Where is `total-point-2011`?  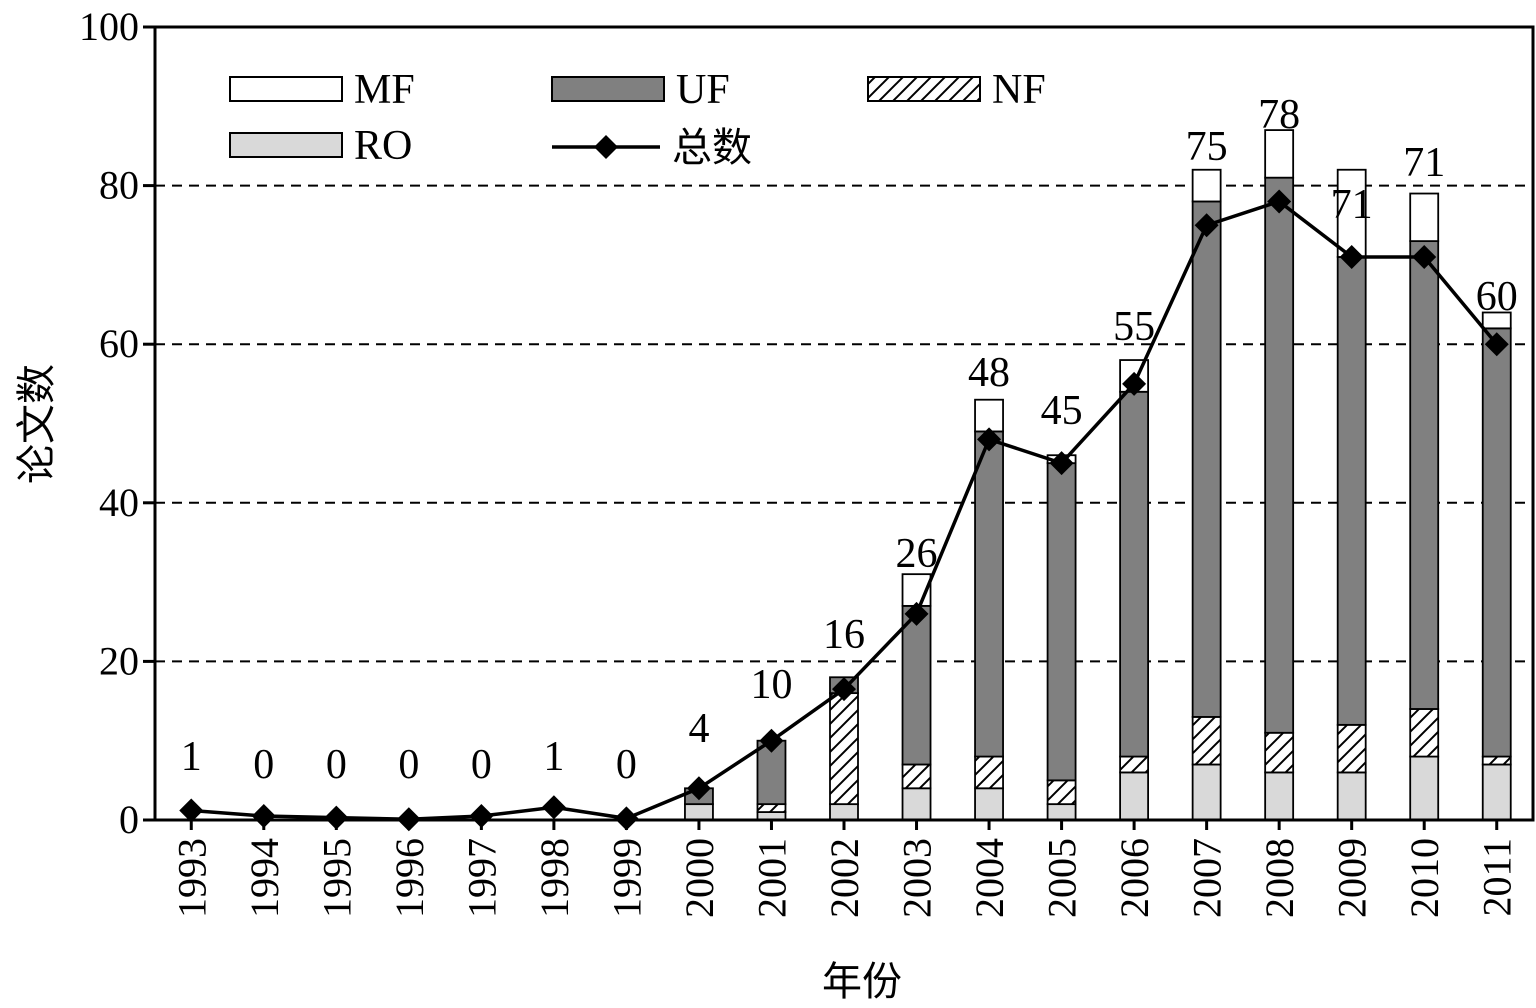 total-point-2011 is located at coordinates (1496, 344).